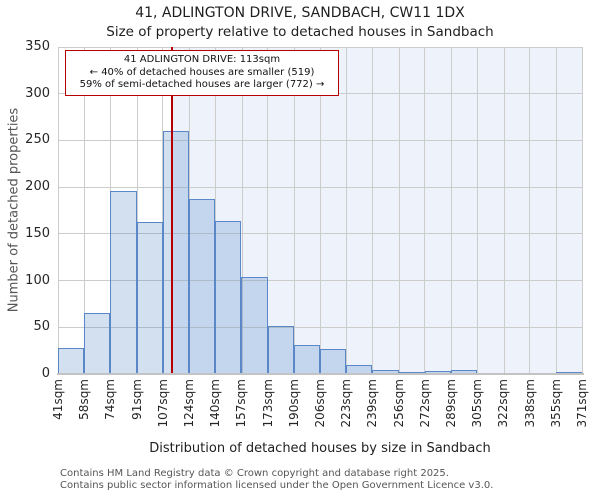 The height and width of the screenshot is (500, 600). Describe the element at coordinates (202, 59) in the screenshot. I see `annotation-line-1: 41 ADLINGTON DRIVE: 113sqm` at that location.